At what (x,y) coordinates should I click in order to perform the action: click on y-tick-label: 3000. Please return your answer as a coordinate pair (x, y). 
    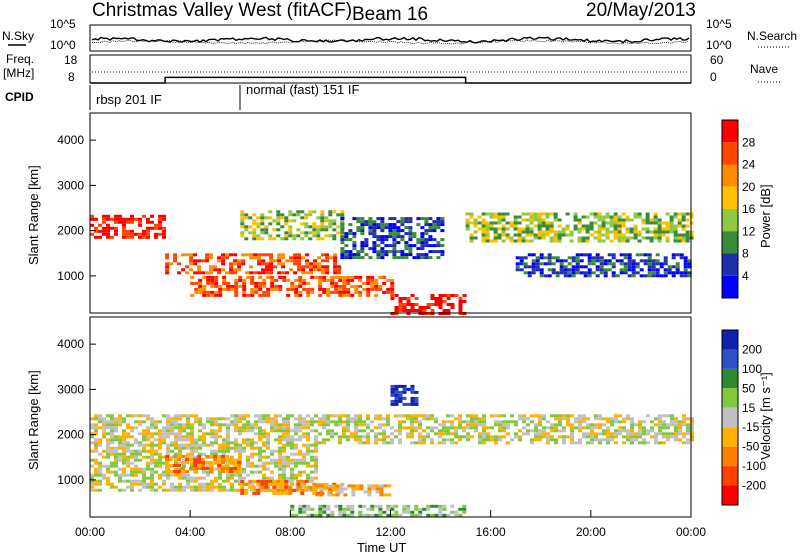
    Looking at the image, I should click on (70, 185).